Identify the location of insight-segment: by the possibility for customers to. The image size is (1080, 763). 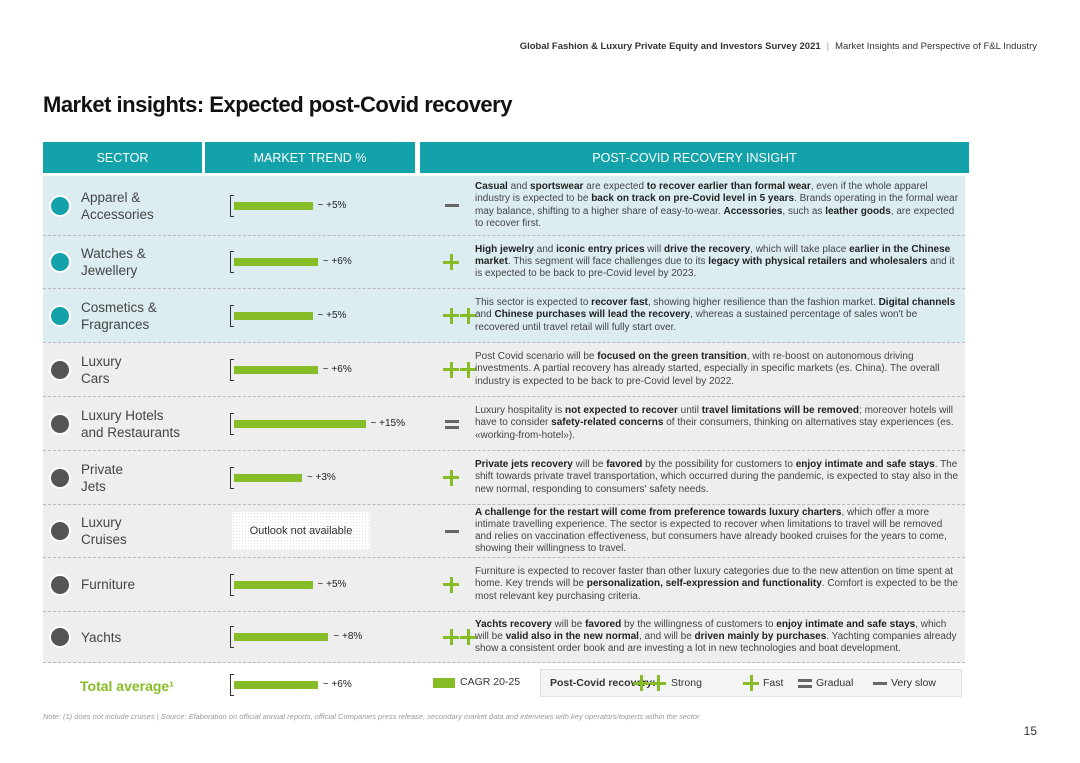
(719, 465).